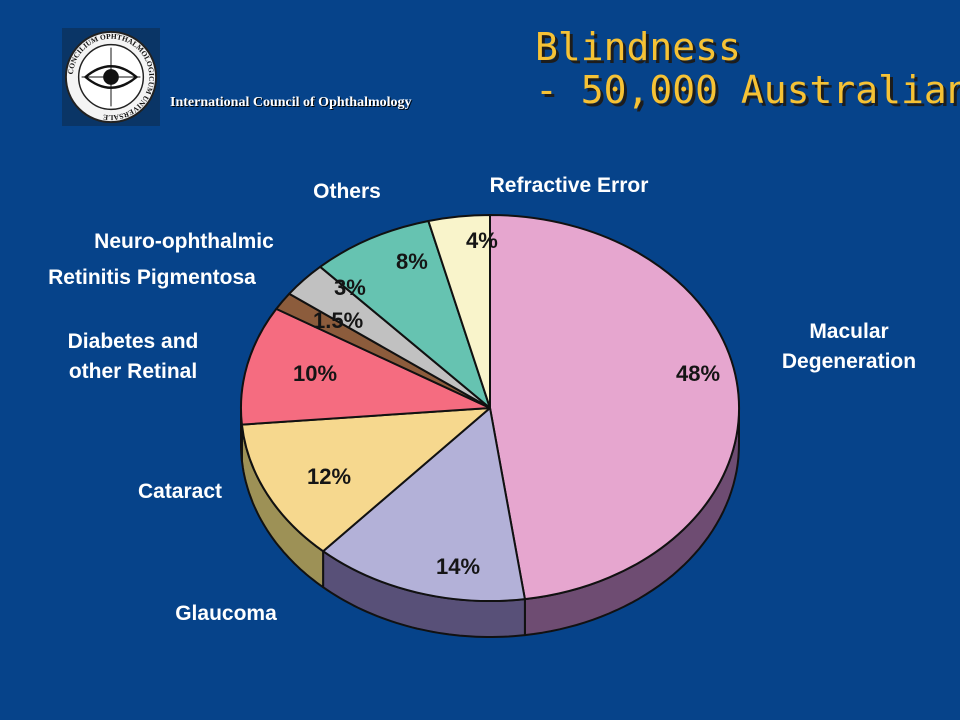  Describe the element at coordinates (338, 320) in the screenshot. I see `value-label-retinitis-pigmentosa: 1.5%` at that location.